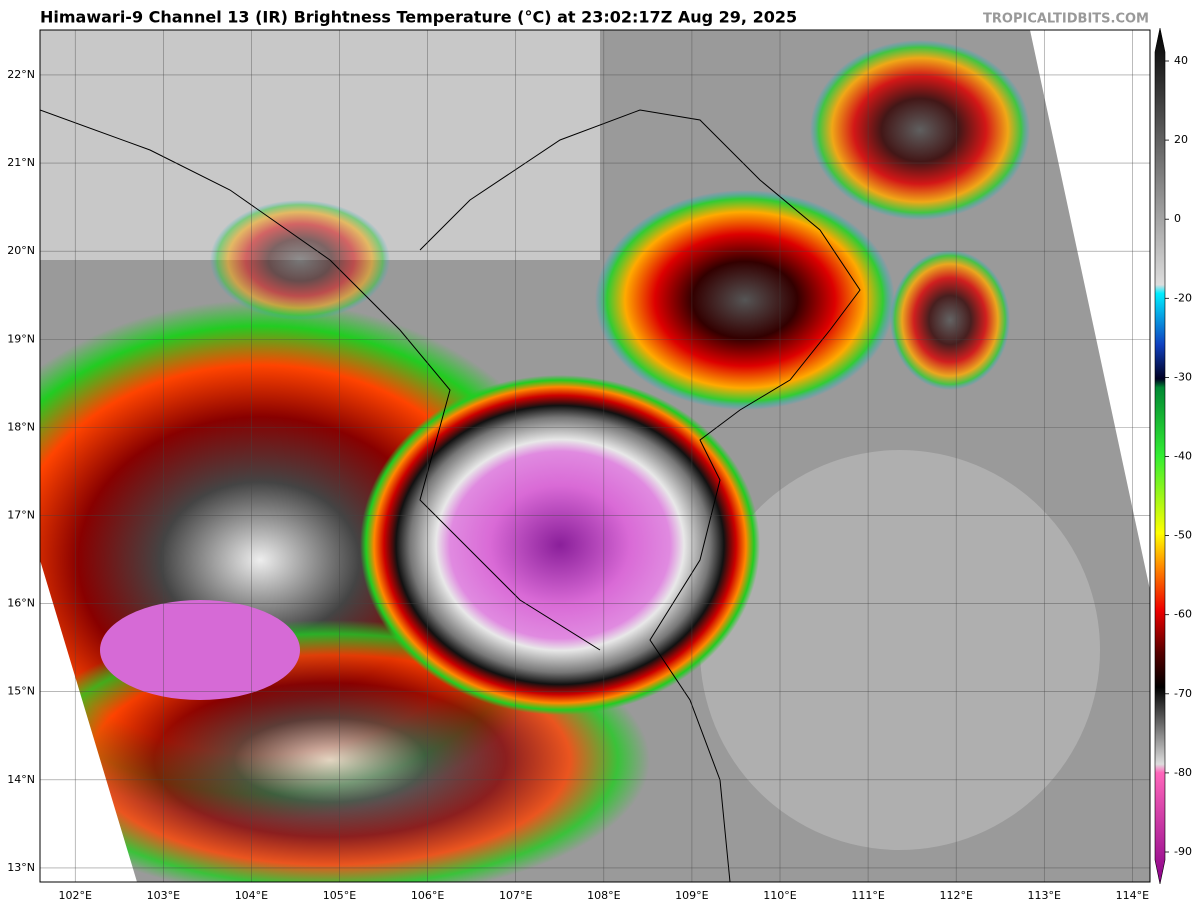 The height and width of the screenshot is (906, 1200). Describe the element at coordinates (21, 867) in the screenshot. I see `lat-label: 13°N` at that location.